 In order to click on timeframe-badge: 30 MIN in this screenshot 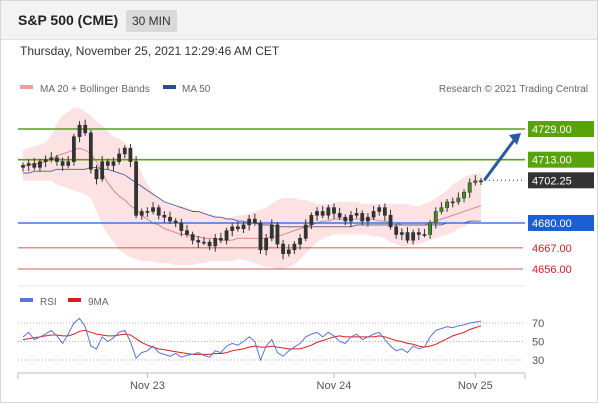, I will do `click(151, 21)`.